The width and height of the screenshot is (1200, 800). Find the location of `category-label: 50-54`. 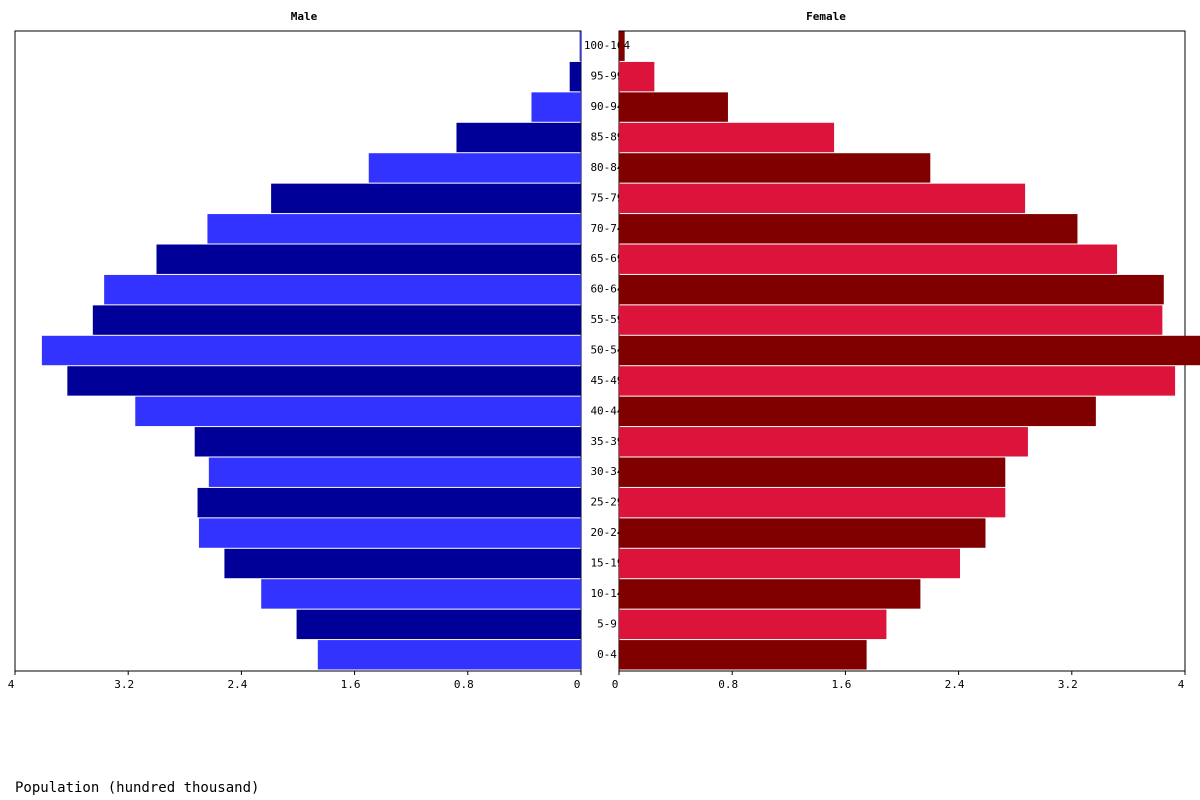

category-label: 50-54 is located at coordinates (606, 350).